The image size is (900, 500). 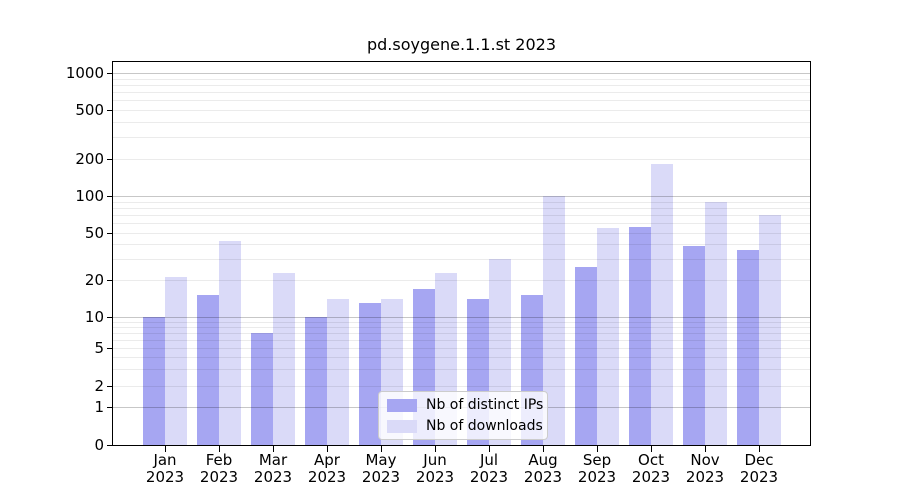 I want to click on y-tick-label: 20, so click(x=94, y=280).